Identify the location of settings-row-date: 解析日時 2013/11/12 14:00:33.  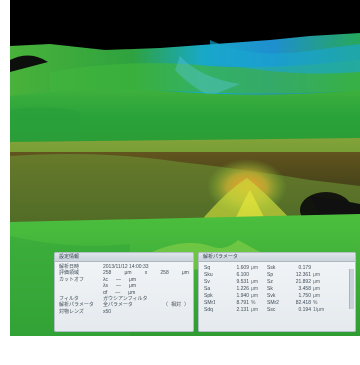
(124, 267).